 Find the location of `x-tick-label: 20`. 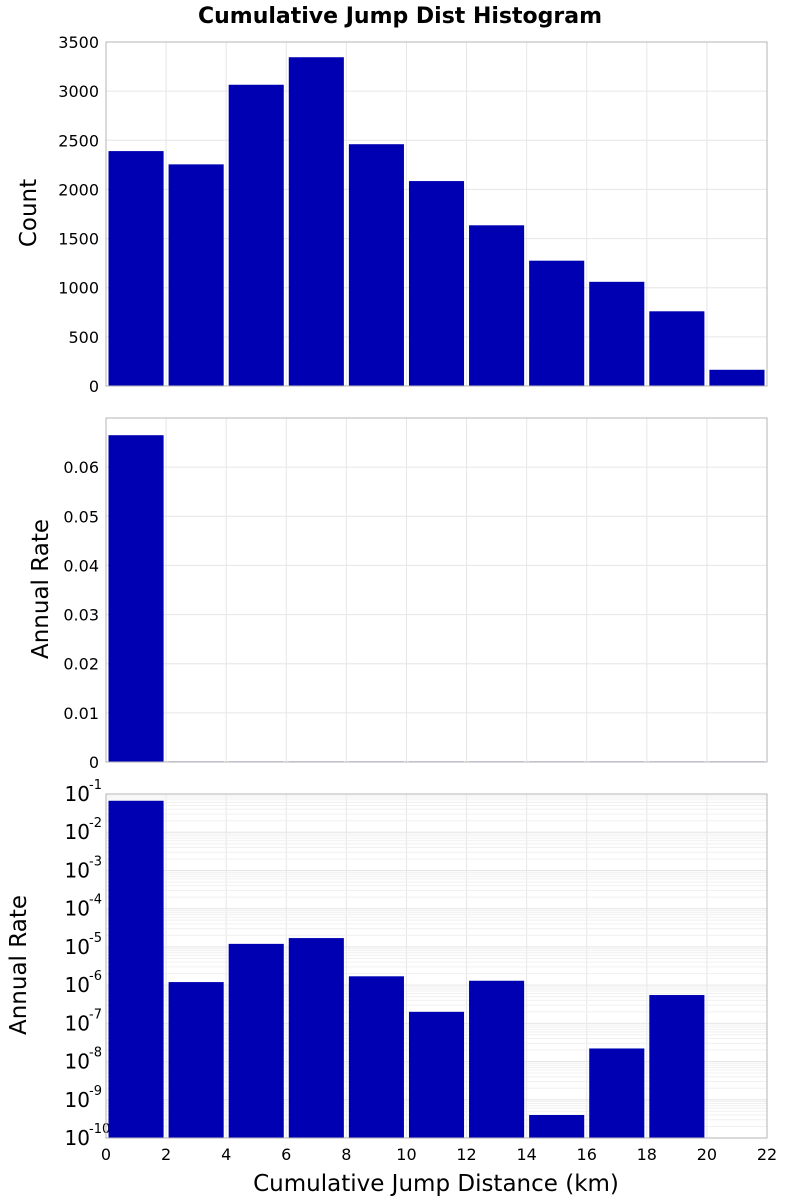

x-tick-label: 20 is located at coordinates (707, 1154).